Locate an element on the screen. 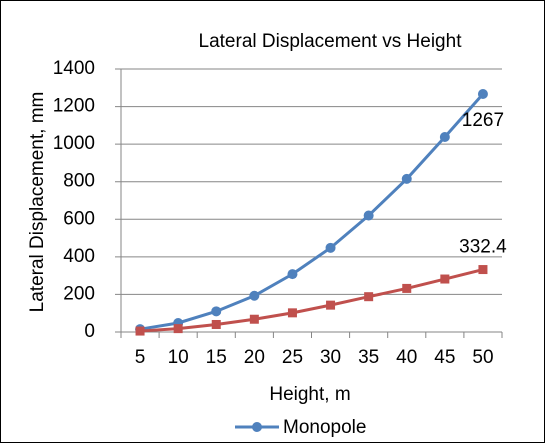 This screenshot has width=545, height=443. series-line is located at coordinates (311, 300).